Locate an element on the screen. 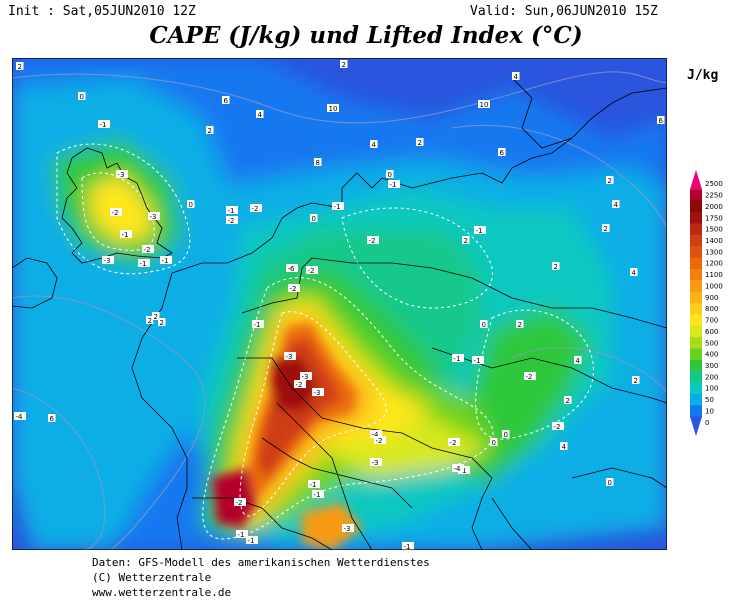 The height and width of the screenshot is (609, 732). footer-copyright: (C) Wetterzentrale is located at coordinates (152, 577).